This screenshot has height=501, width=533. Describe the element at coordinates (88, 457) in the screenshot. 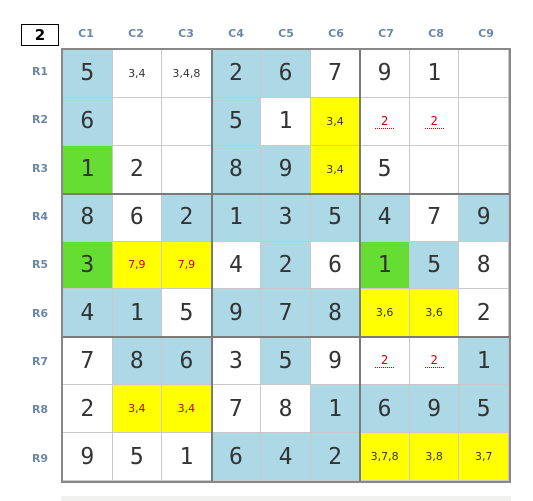

I see `cell-r9c1: 9` at that location.